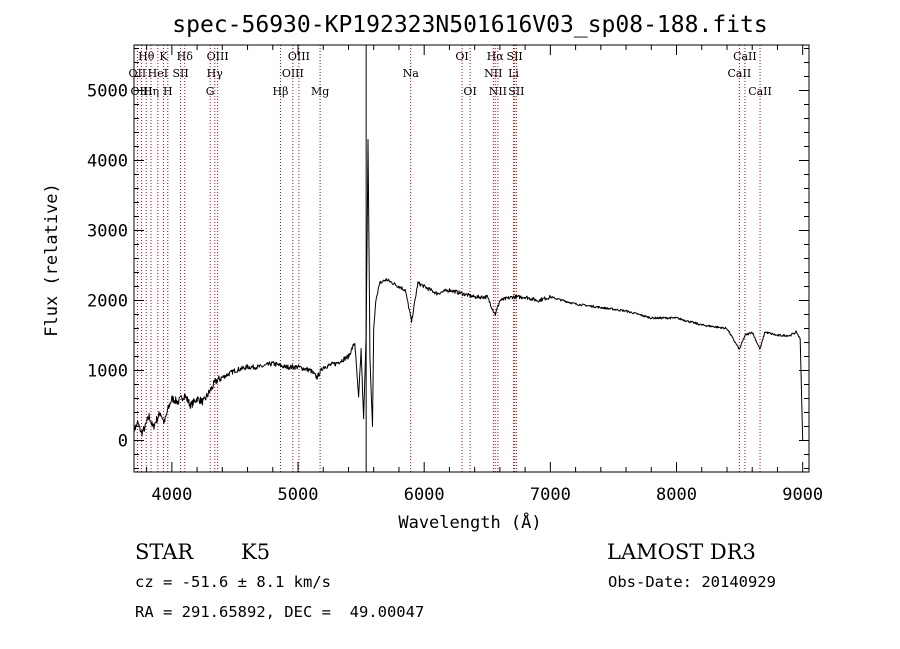  I want to click on spectral-line-label: Hα, so click(496, 56).